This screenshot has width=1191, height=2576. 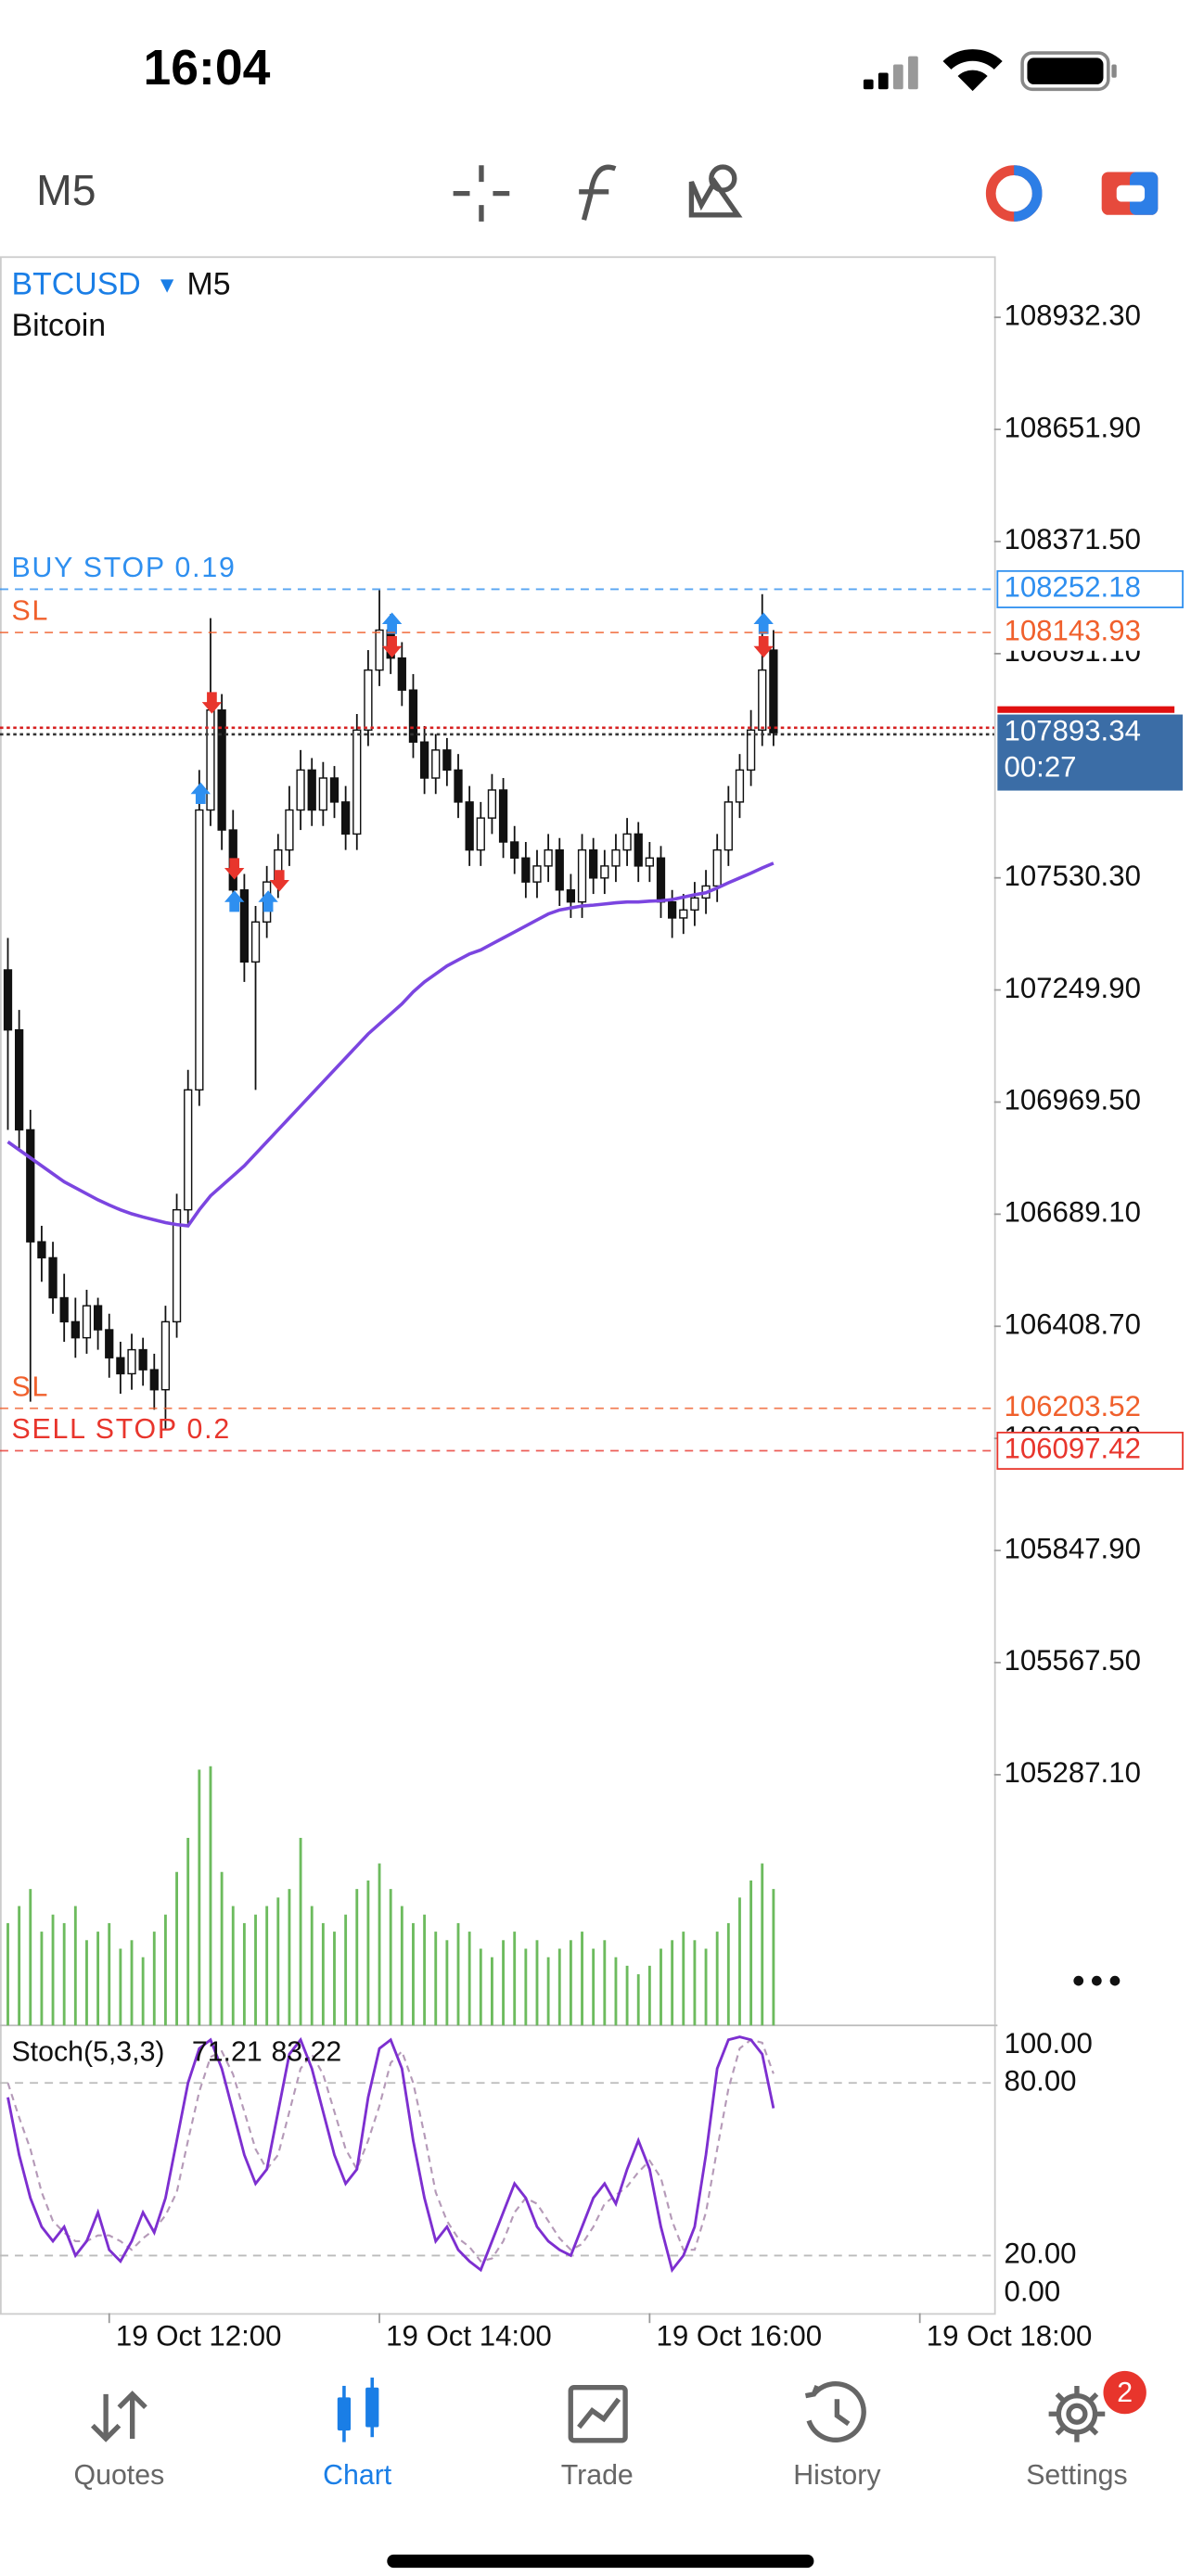 I want to click on order-label: SELL STOP 0.2, so click(x=121, y=1430).